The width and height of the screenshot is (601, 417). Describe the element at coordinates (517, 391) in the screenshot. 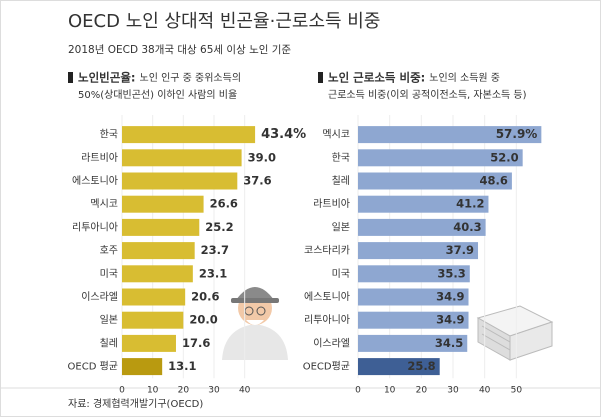

I see `x-tick-label: 50` at that location.